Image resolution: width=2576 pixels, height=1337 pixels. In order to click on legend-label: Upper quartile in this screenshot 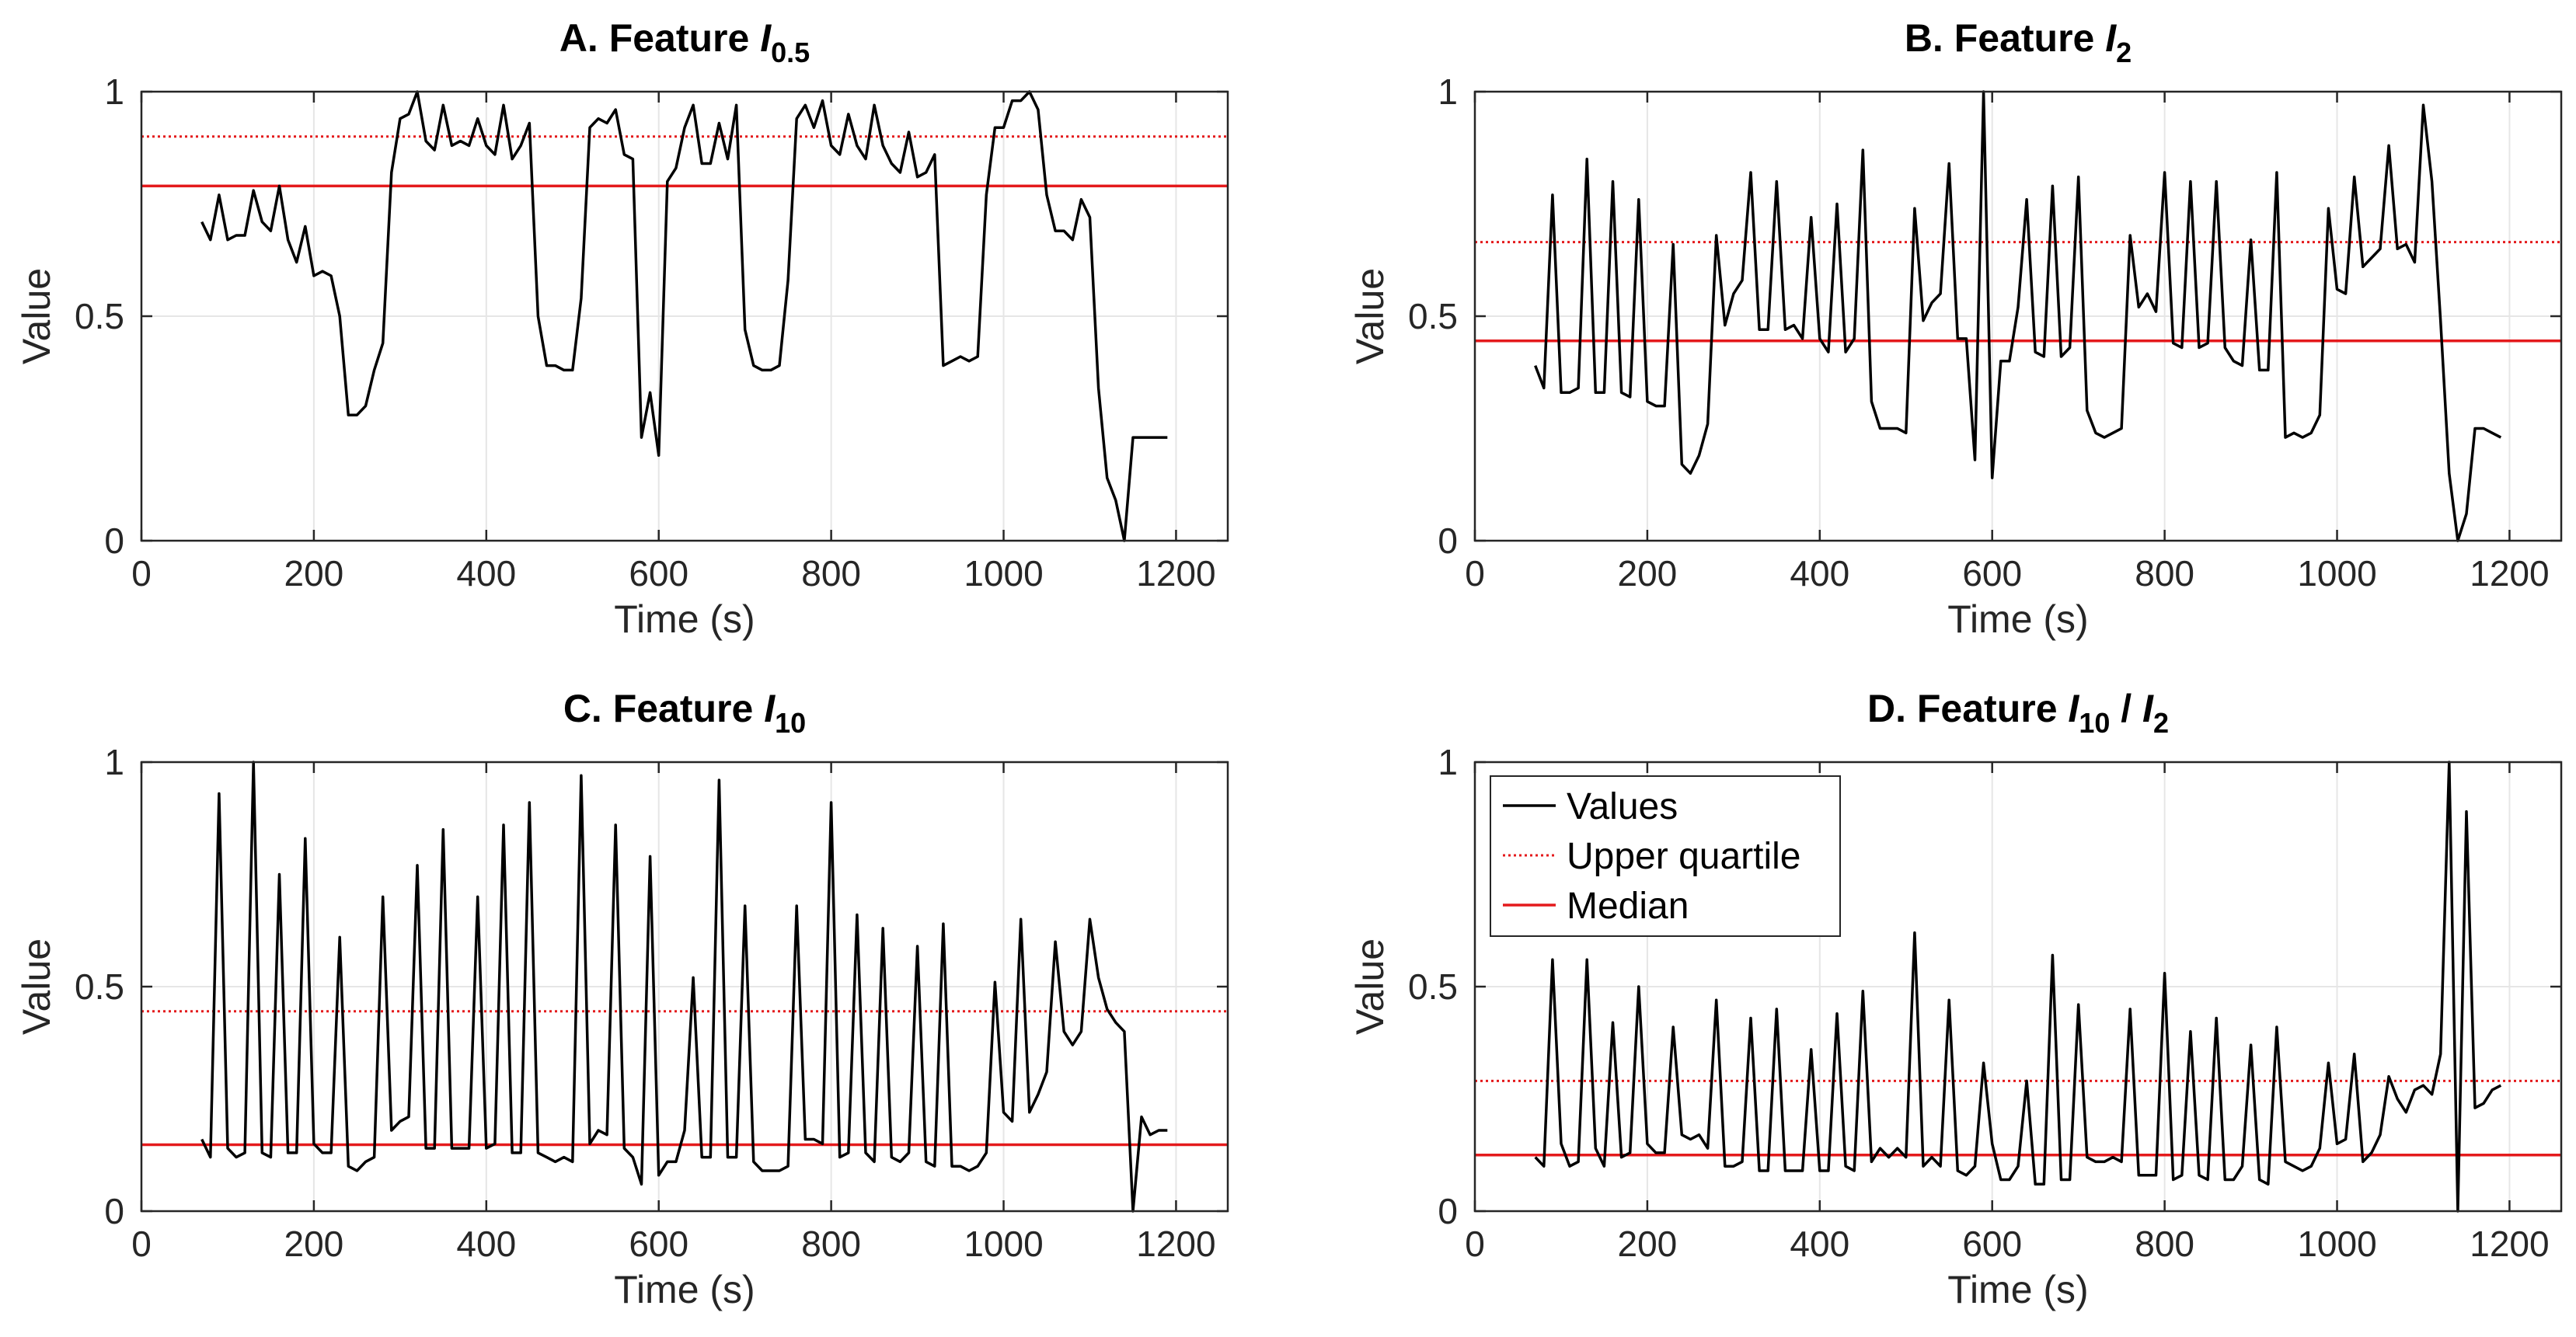, I will do `click(1684, 856)`.